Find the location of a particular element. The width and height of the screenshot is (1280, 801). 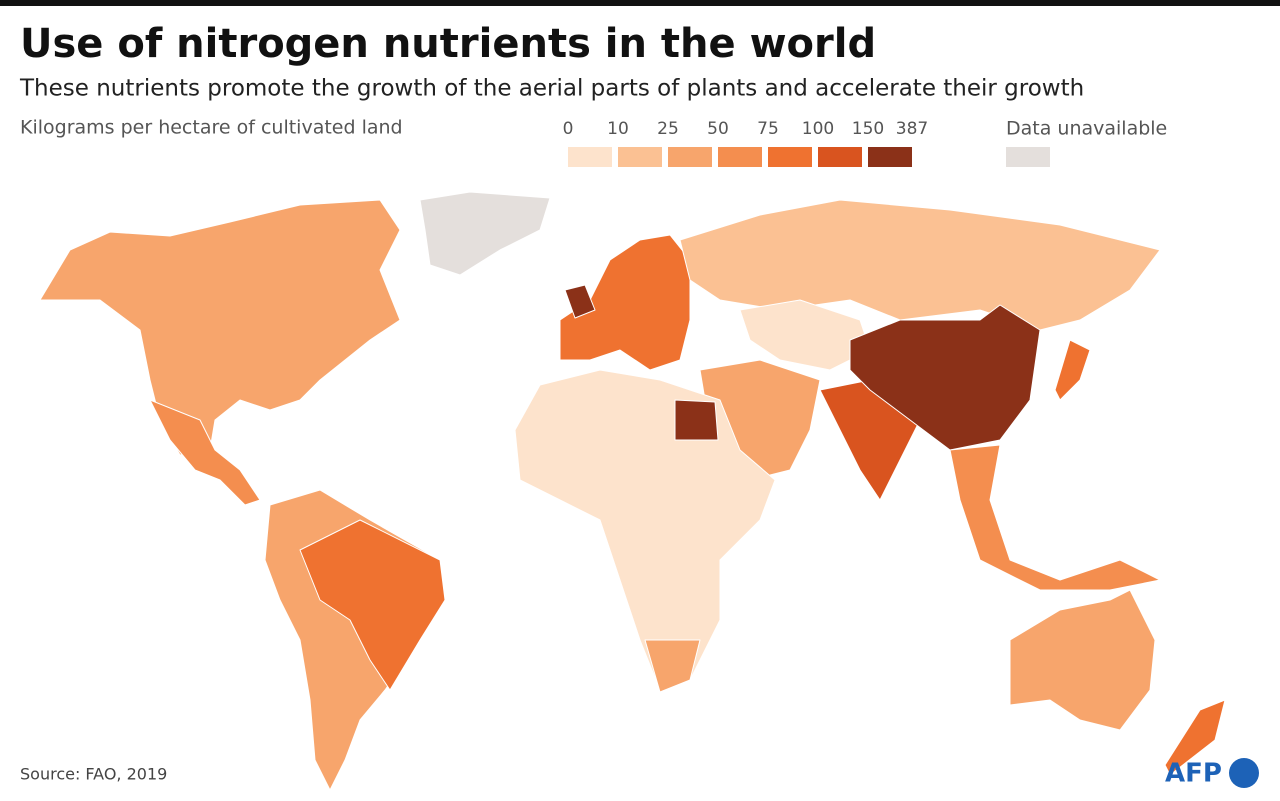

china is located at coordinates (945, 377).